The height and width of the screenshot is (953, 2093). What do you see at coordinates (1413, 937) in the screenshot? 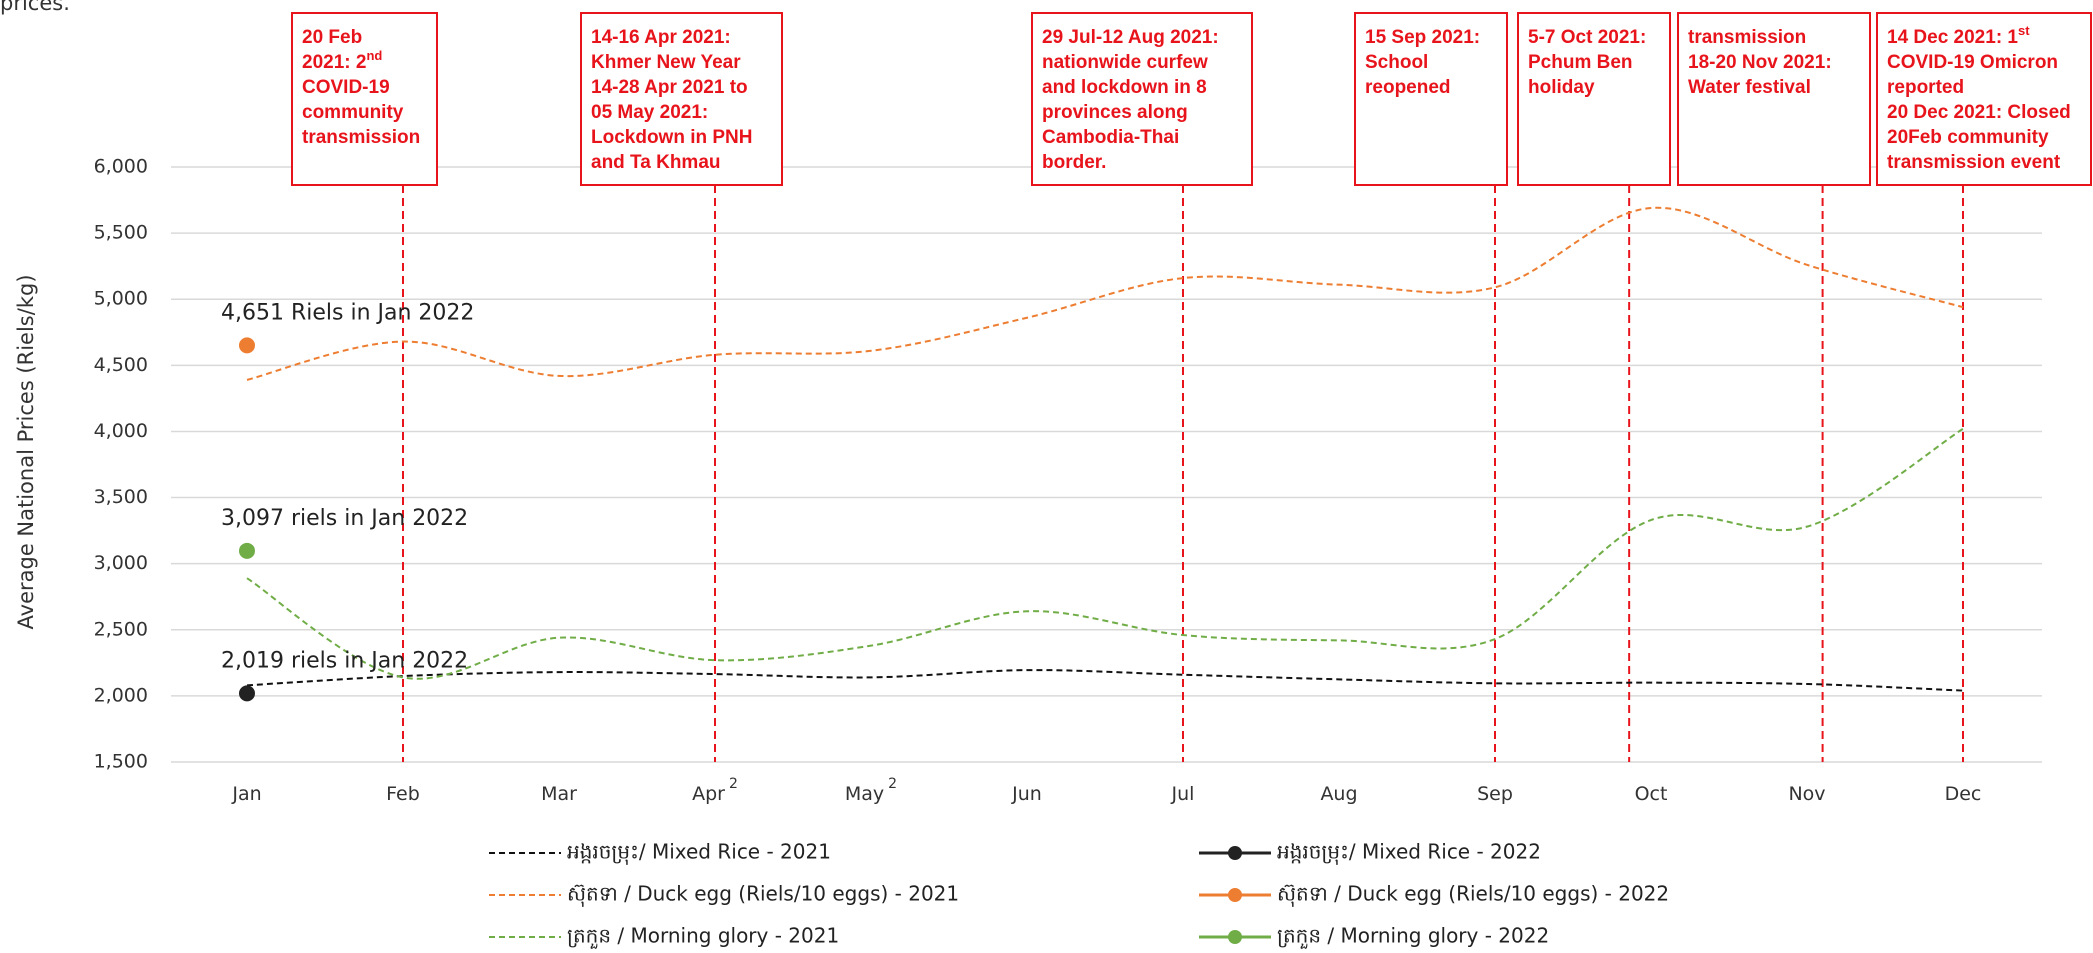
I see `legend-label: ត្រកួន / Morning glory - 2022` at bounding box center [1413, 937].